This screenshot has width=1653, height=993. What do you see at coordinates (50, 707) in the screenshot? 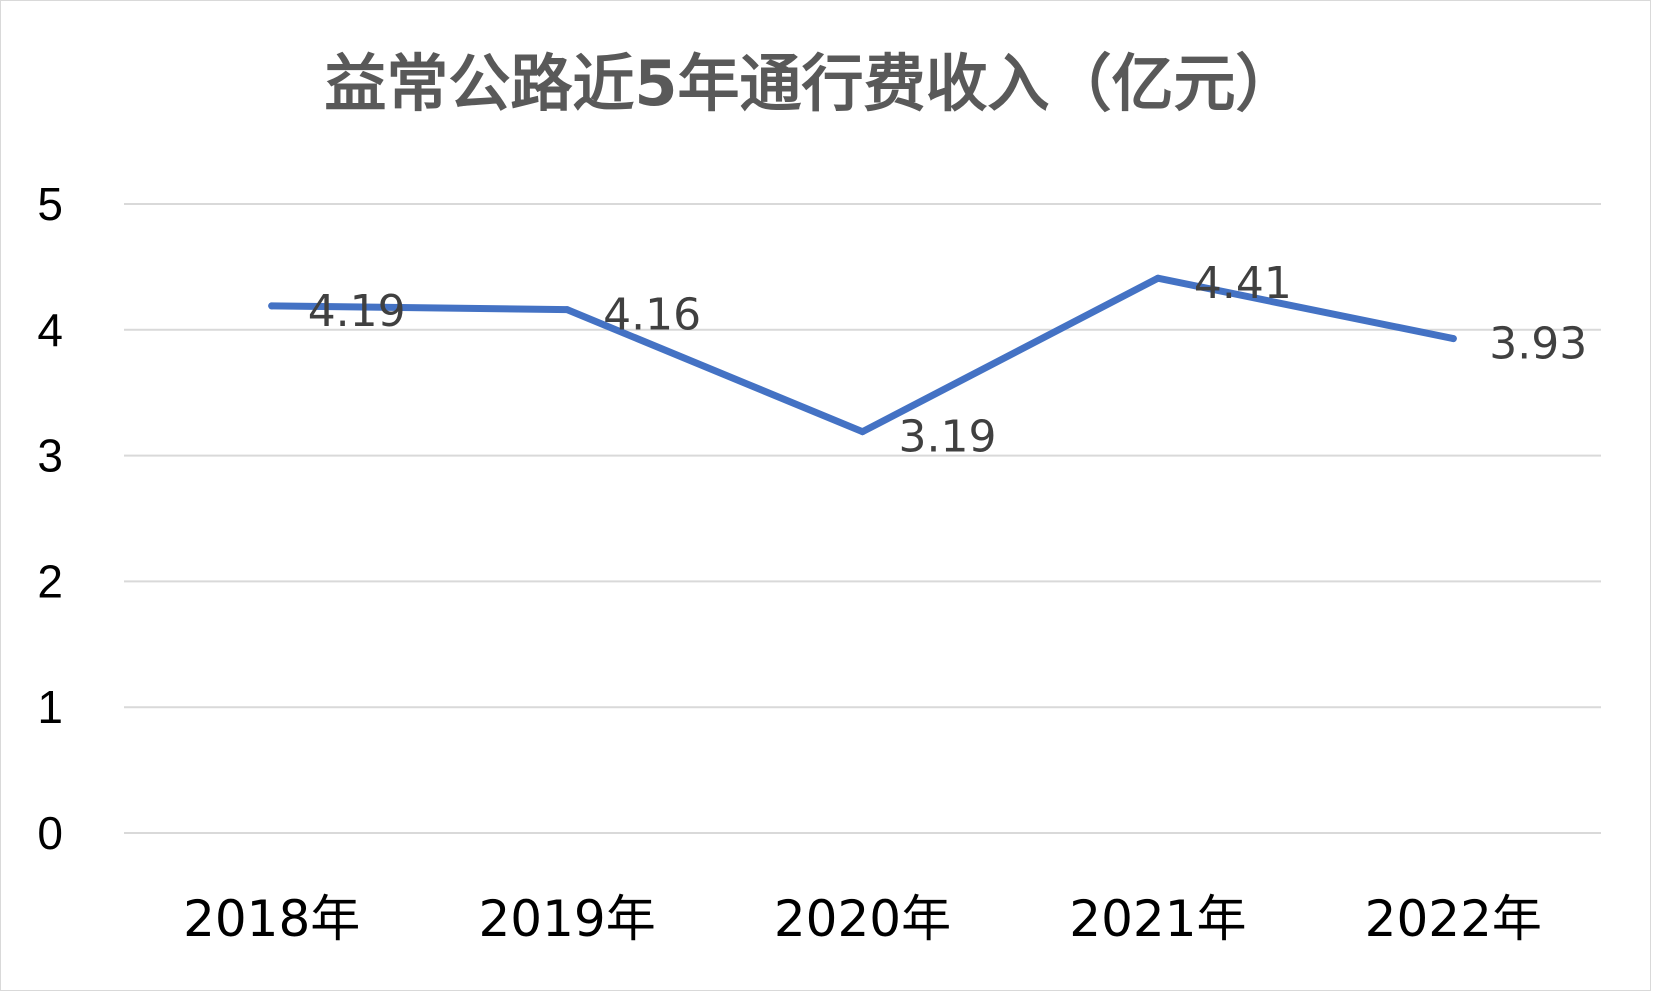
I see `y-tick-label: 1` at bounding box center [50, 707].